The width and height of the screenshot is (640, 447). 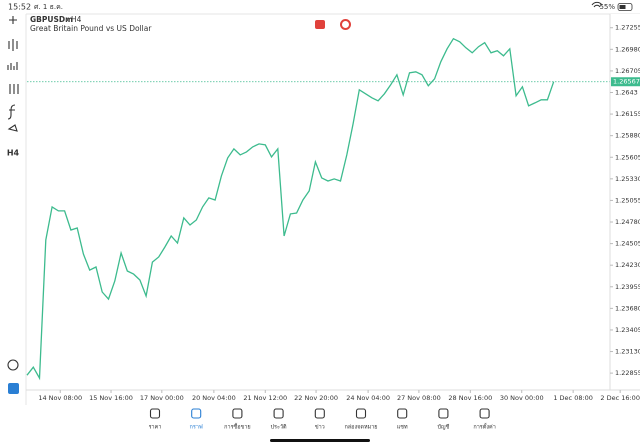 I want to click on indicators-tool, so click(x=12, y=66).